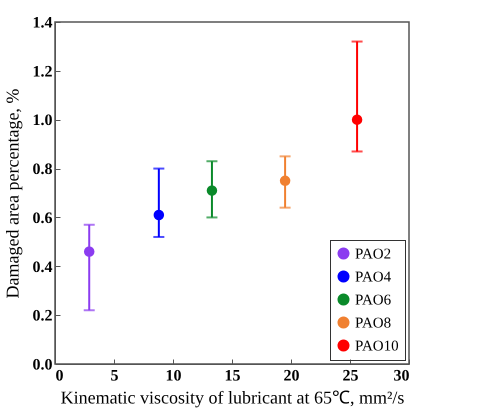  I want to click on x-tick-label: 15, so click(232, 376).